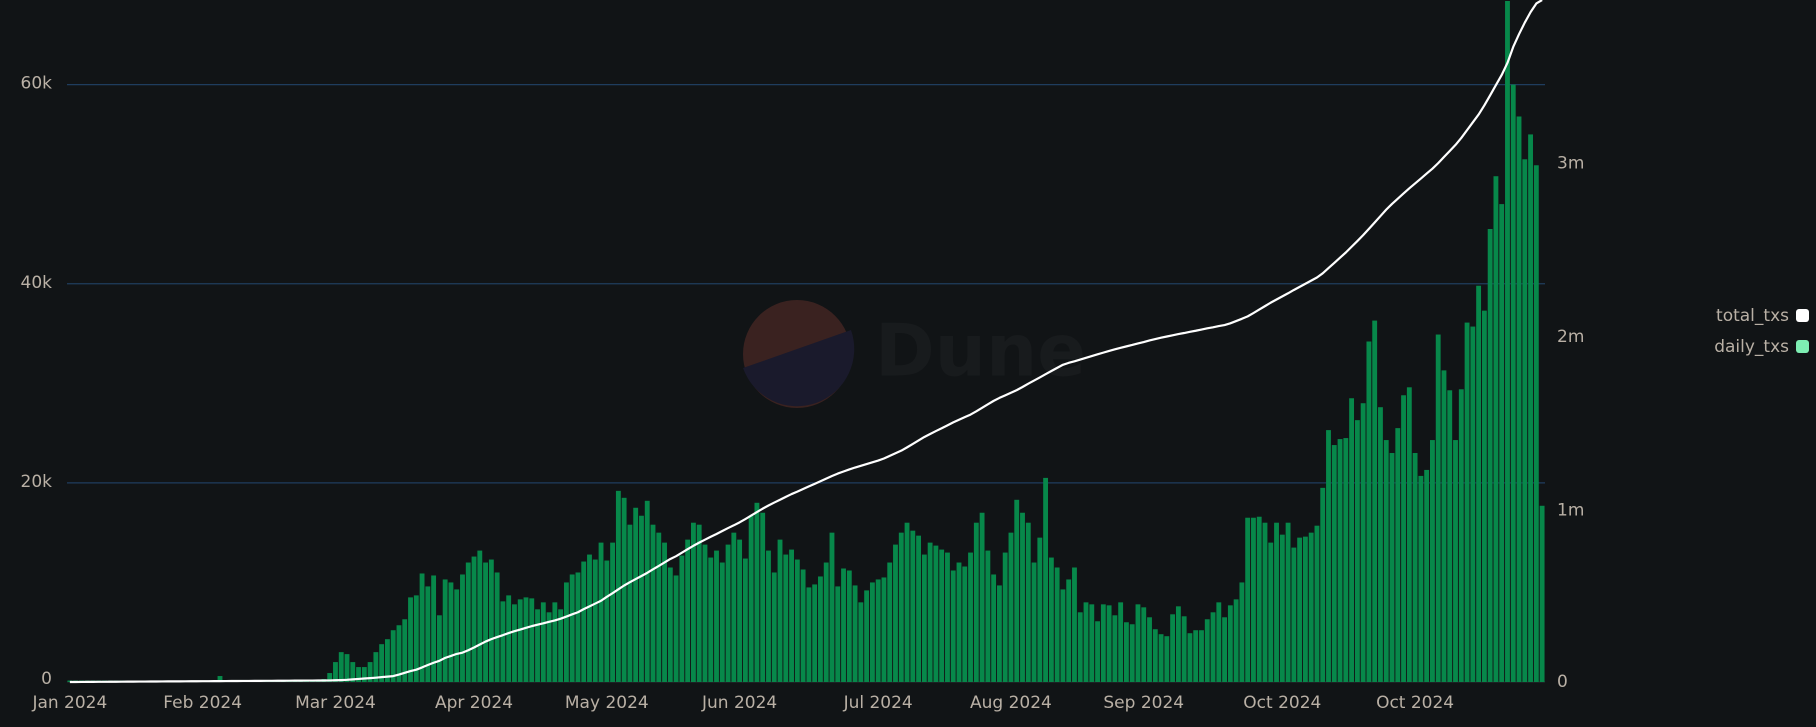 The width and height of the screenshot is (1816, 727). Describe the element at coordinates (37, 283) in the screenshot. I see `y-tick-label: 40k` at that location.